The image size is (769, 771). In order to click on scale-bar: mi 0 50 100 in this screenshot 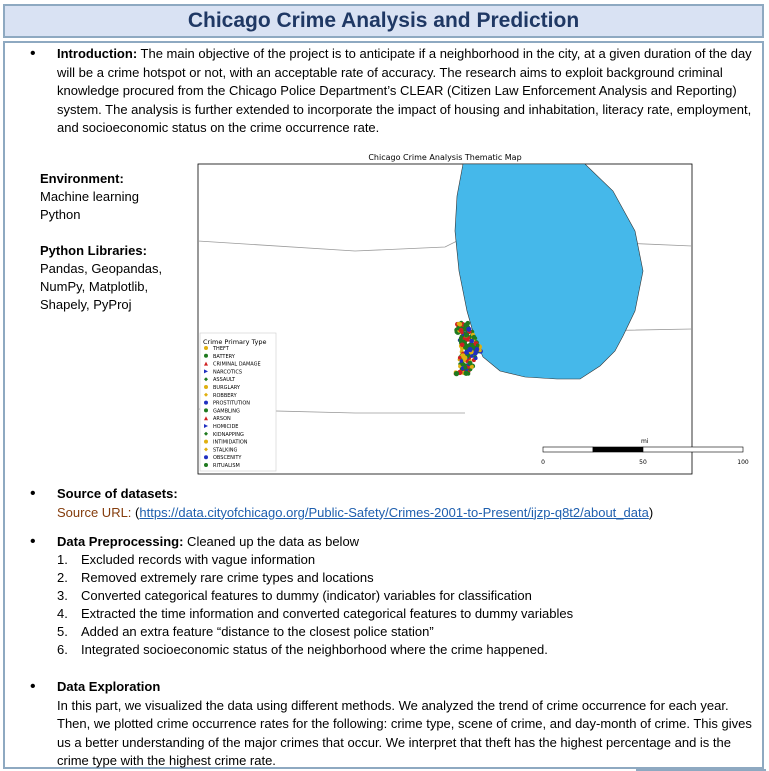, I will do `click(645, 452)`.